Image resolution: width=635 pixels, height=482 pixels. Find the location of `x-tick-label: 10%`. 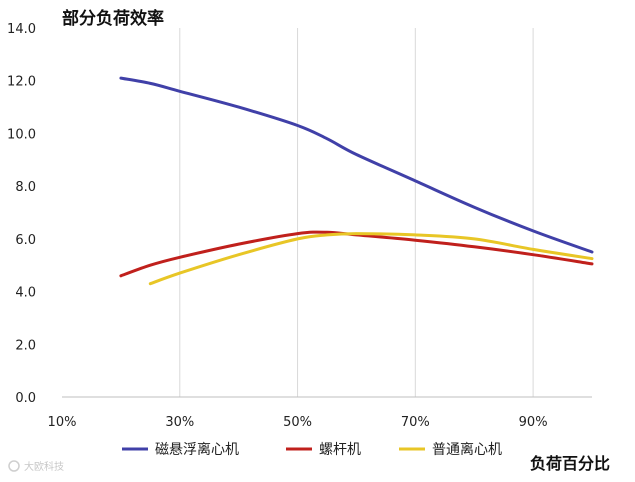

x-tick-label: 10% is located at coordinates (62, 422).